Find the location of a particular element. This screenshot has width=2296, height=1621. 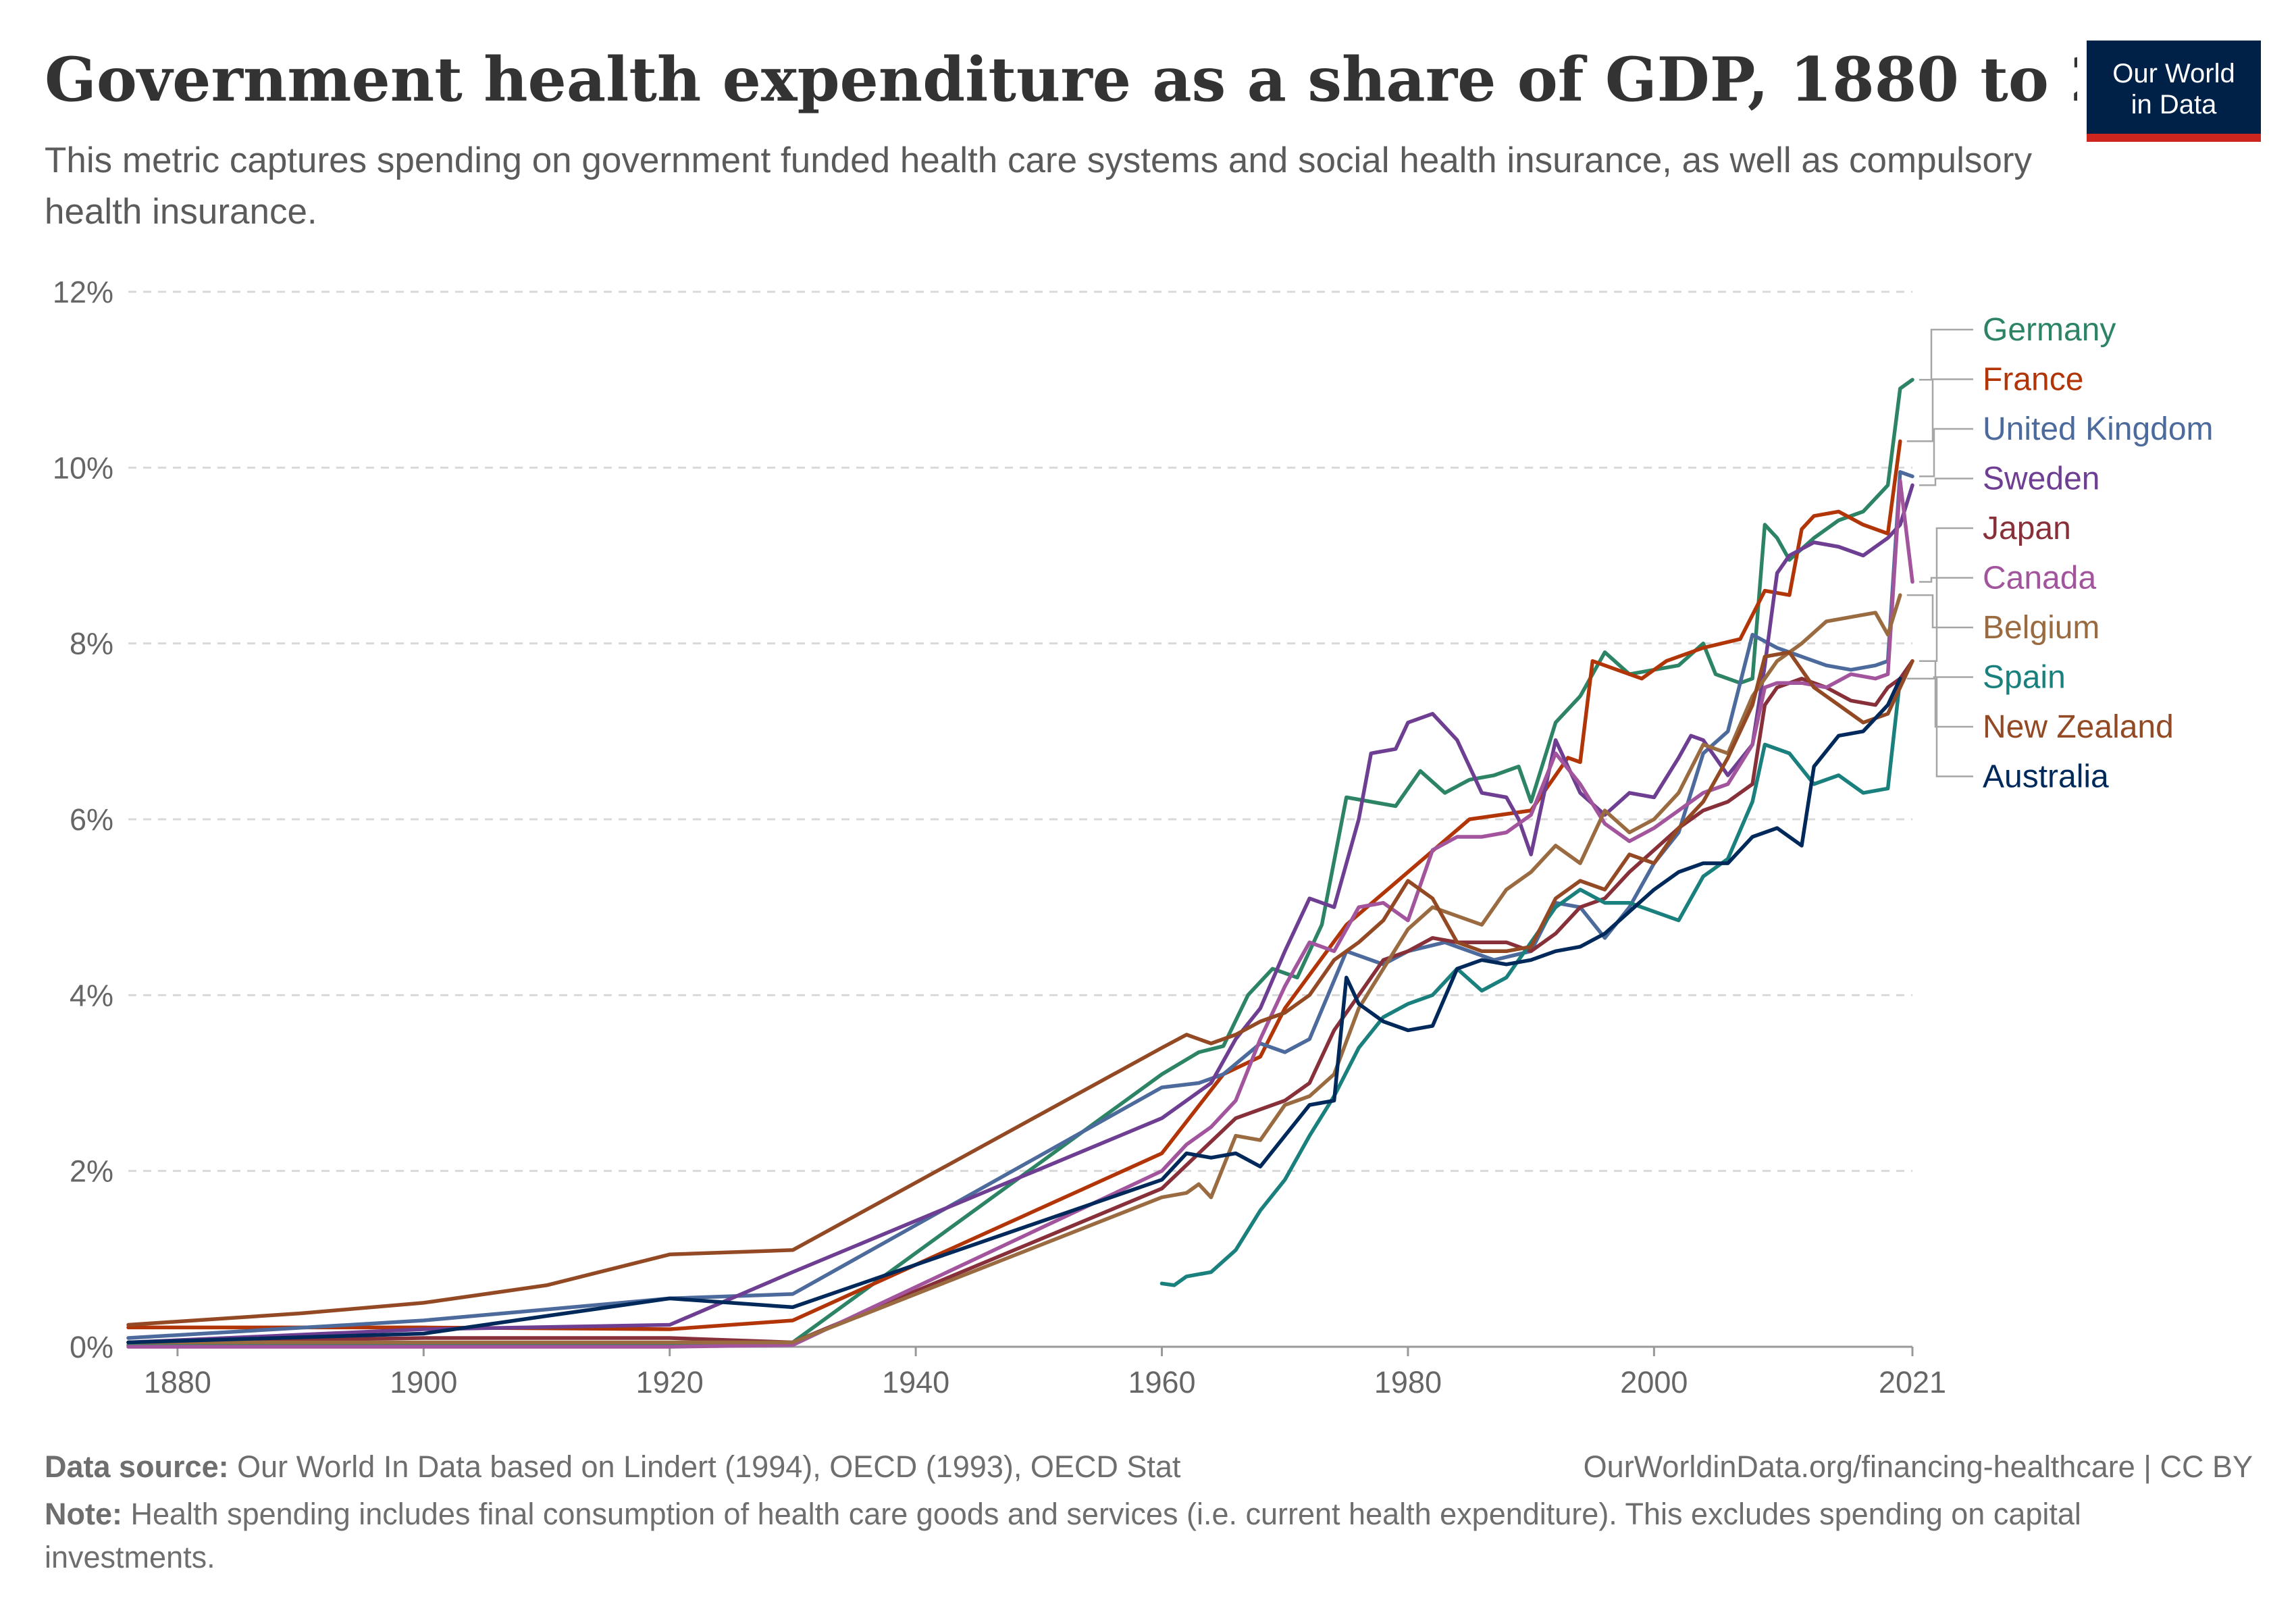

owid-logo: Our World in Data is located at coordinates (2174, 91).